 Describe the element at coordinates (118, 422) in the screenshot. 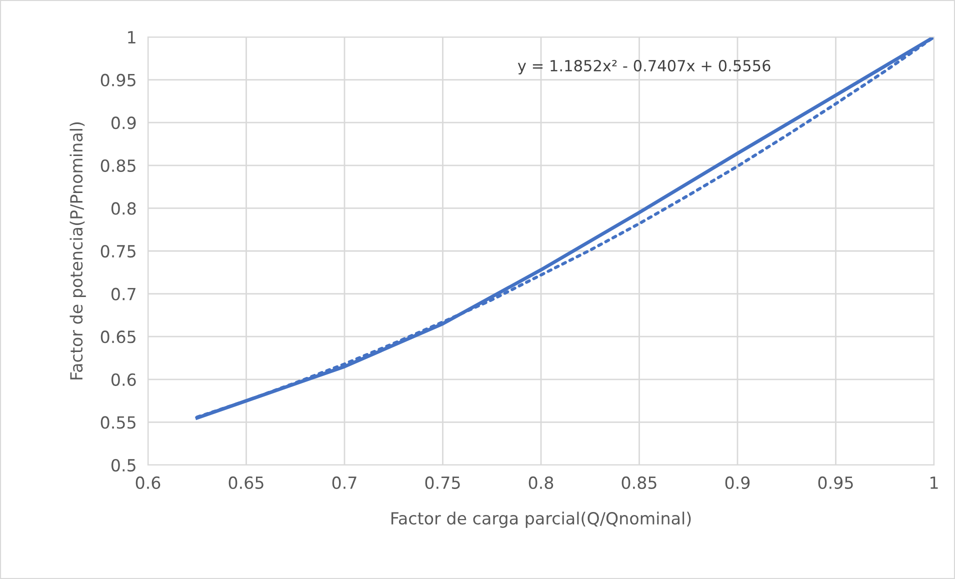

I see `y-tick-label: 0.55` at that location.